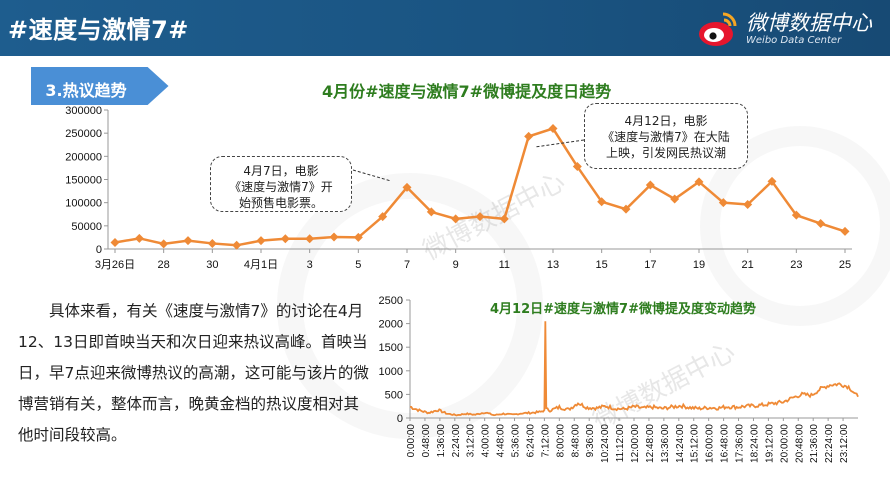  I want to click on callout-apr12-line3: 上映，引发网民热议潮, so click(665, 153).